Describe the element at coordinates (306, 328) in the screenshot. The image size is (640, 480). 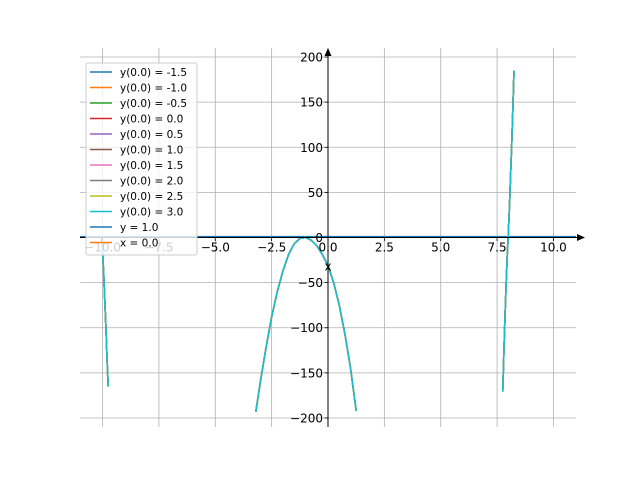
I see `y-tick-label: −100` at that location.